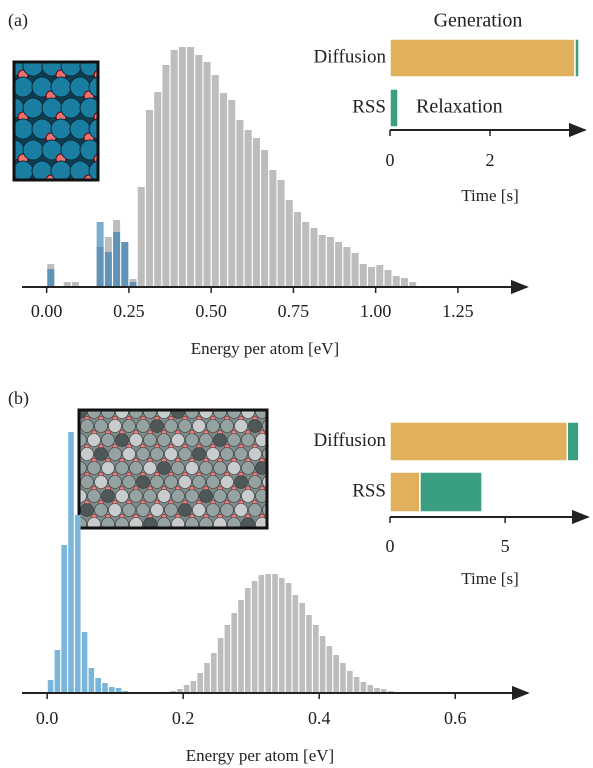 The image size is (593, 768). I want to click on structure-frame, so click(56, 121).